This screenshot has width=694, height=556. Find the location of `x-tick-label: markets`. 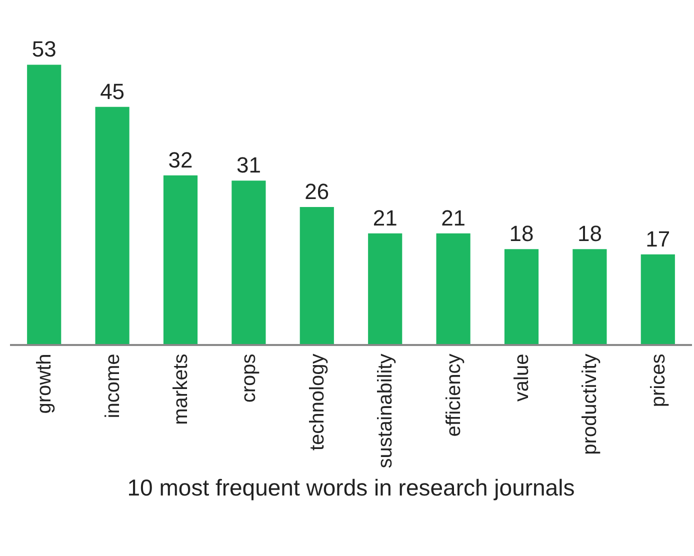

x-tick-label: markets is located at coordinates (181, 389).